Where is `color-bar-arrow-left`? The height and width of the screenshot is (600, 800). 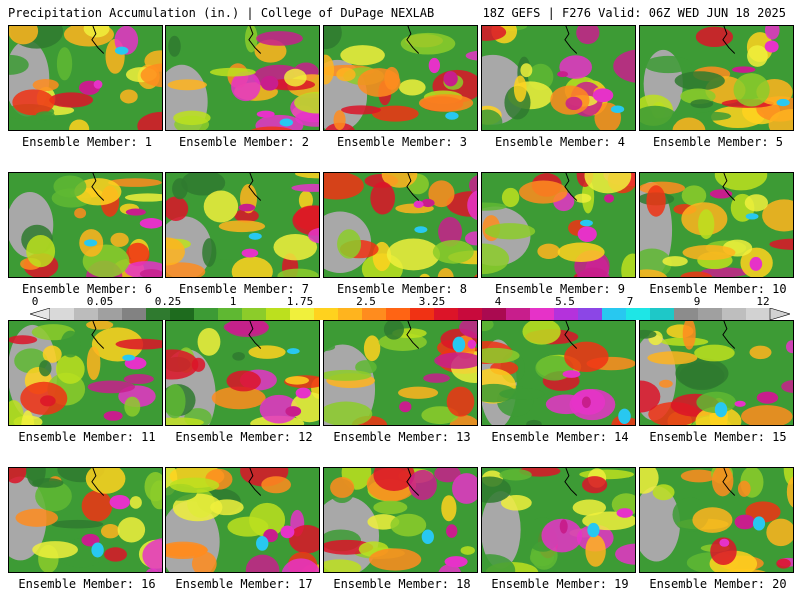 color-bar-arrow-left is located at coordinates (40, 314).